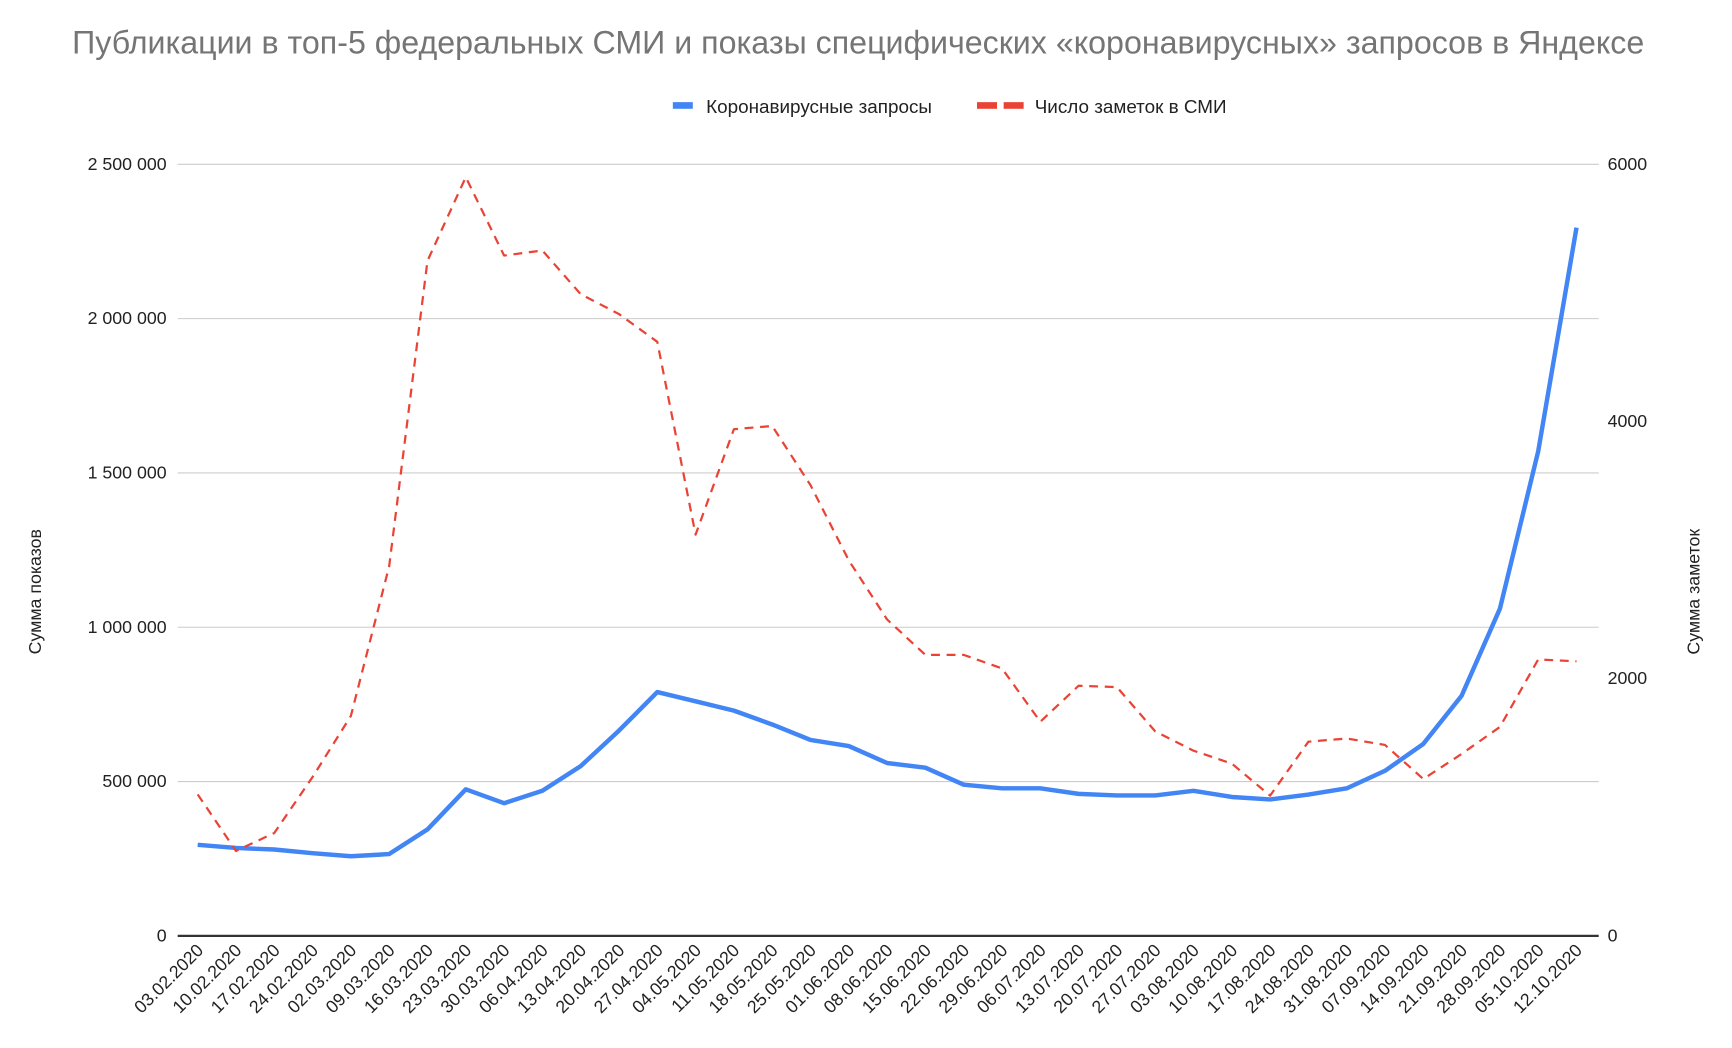 This screenshot has height=1048, width=1732. I want to click on left-tick-label: 2 500 000, so click(127, 164).